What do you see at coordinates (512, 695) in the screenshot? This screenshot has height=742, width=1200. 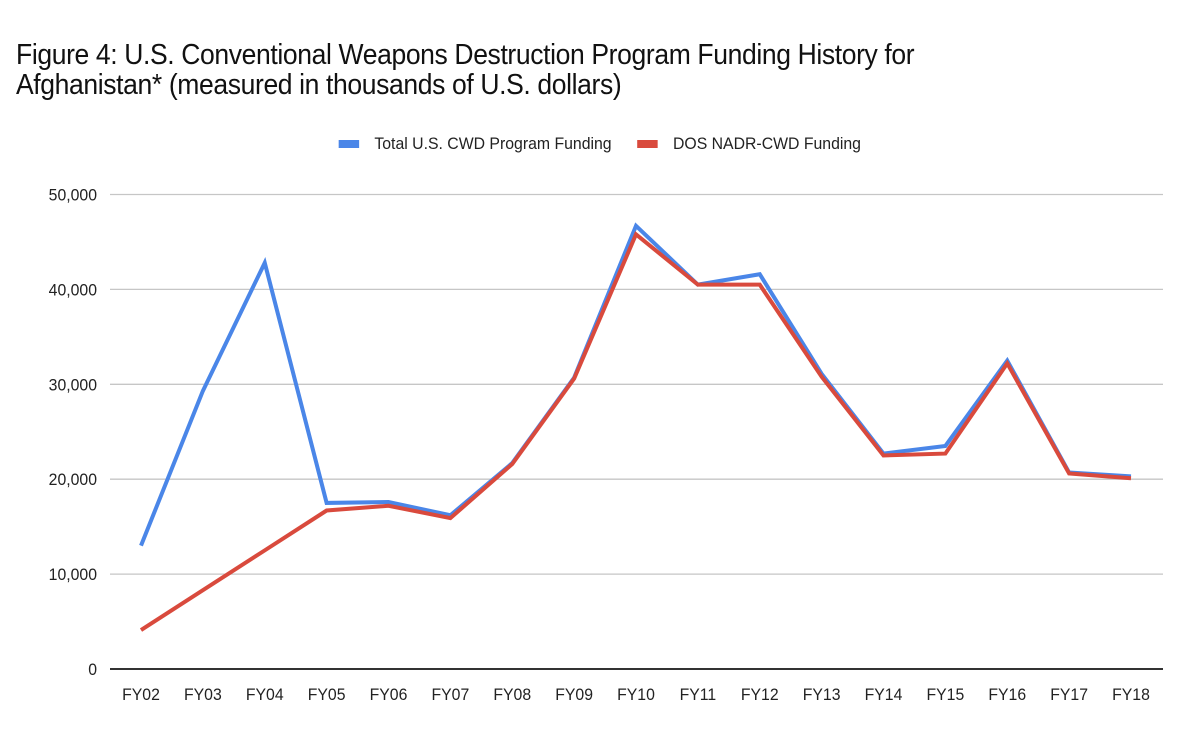 I see `x-tick-label: FY08` at bounding box center [512, 695].